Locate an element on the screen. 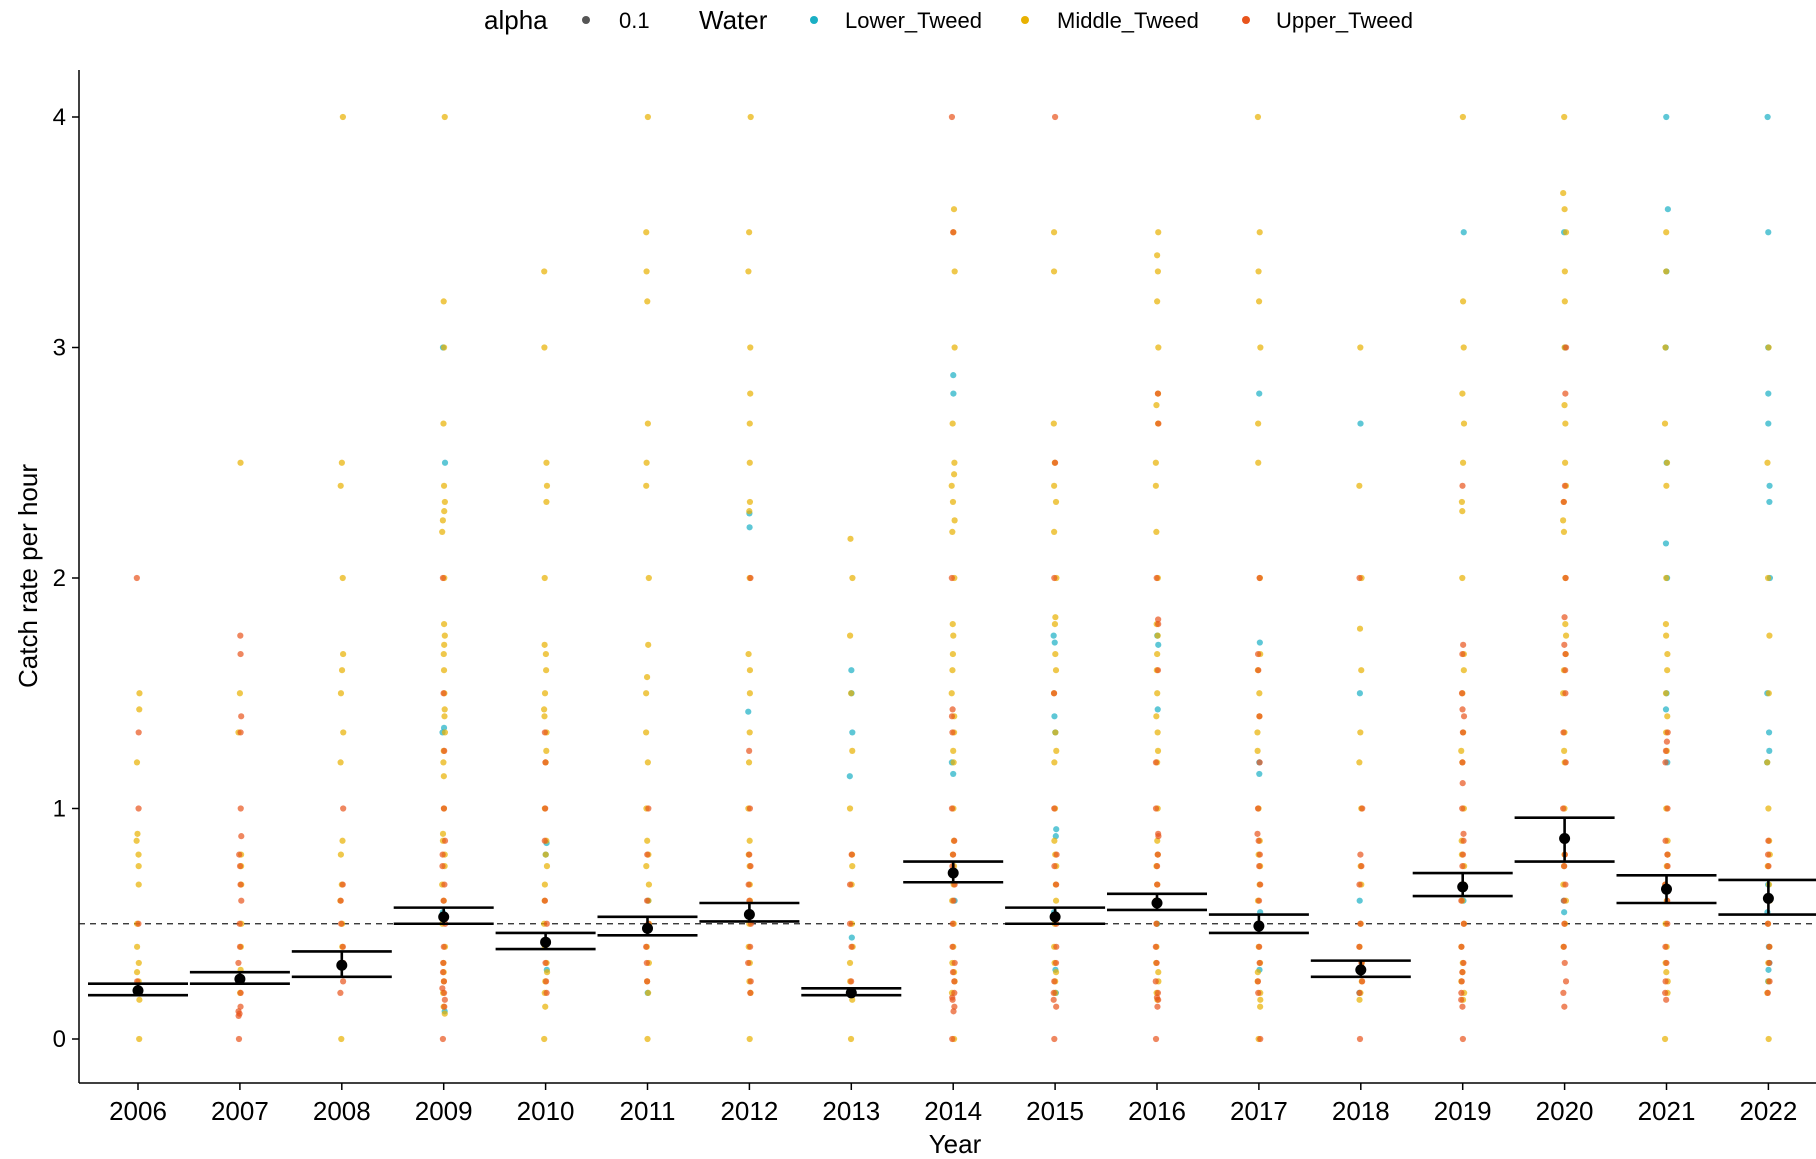 This screenshot has width=1816, height=1159. legend-alpha-key is located at coordinates (586, 20).